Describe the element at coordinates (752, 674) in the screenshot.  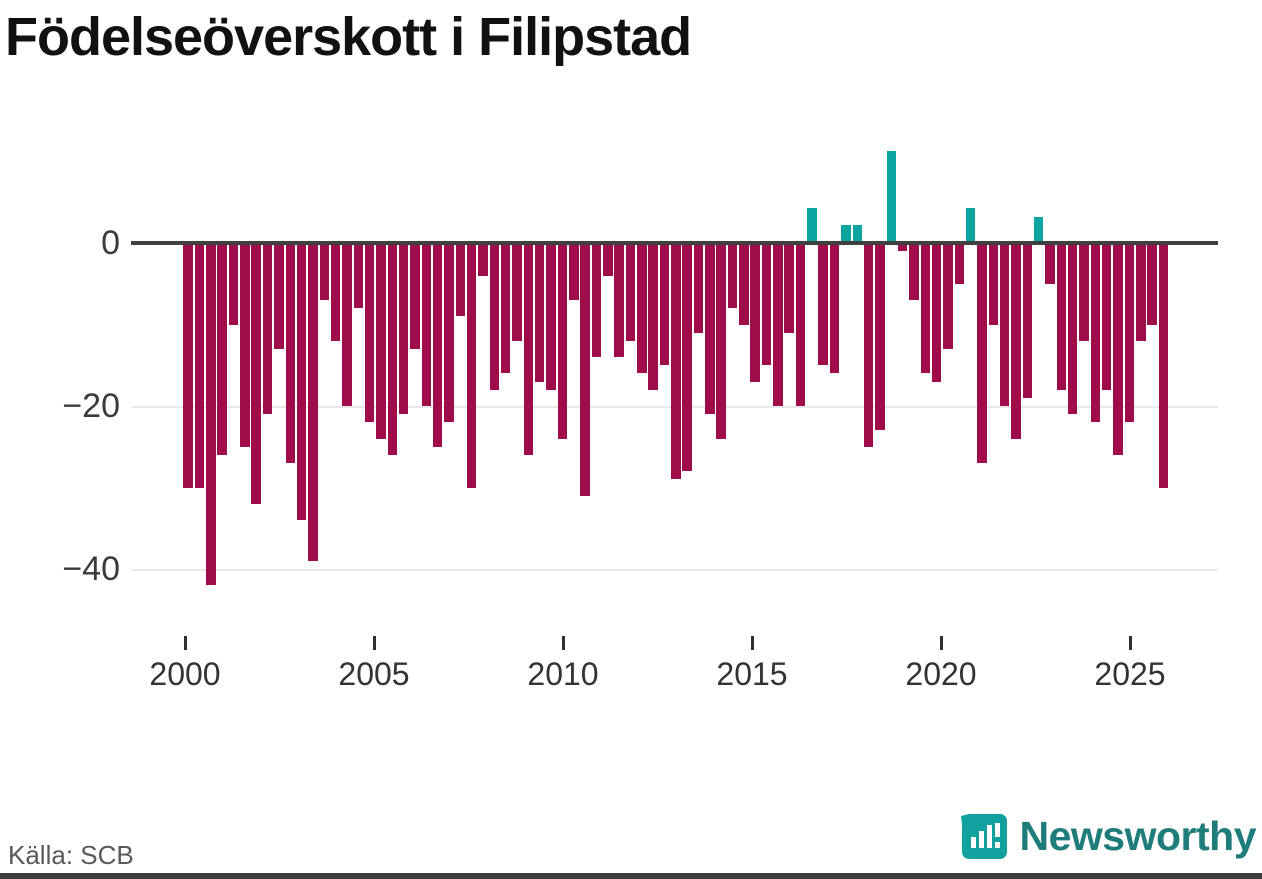
I see `x-axis-label: 2015` at that location.